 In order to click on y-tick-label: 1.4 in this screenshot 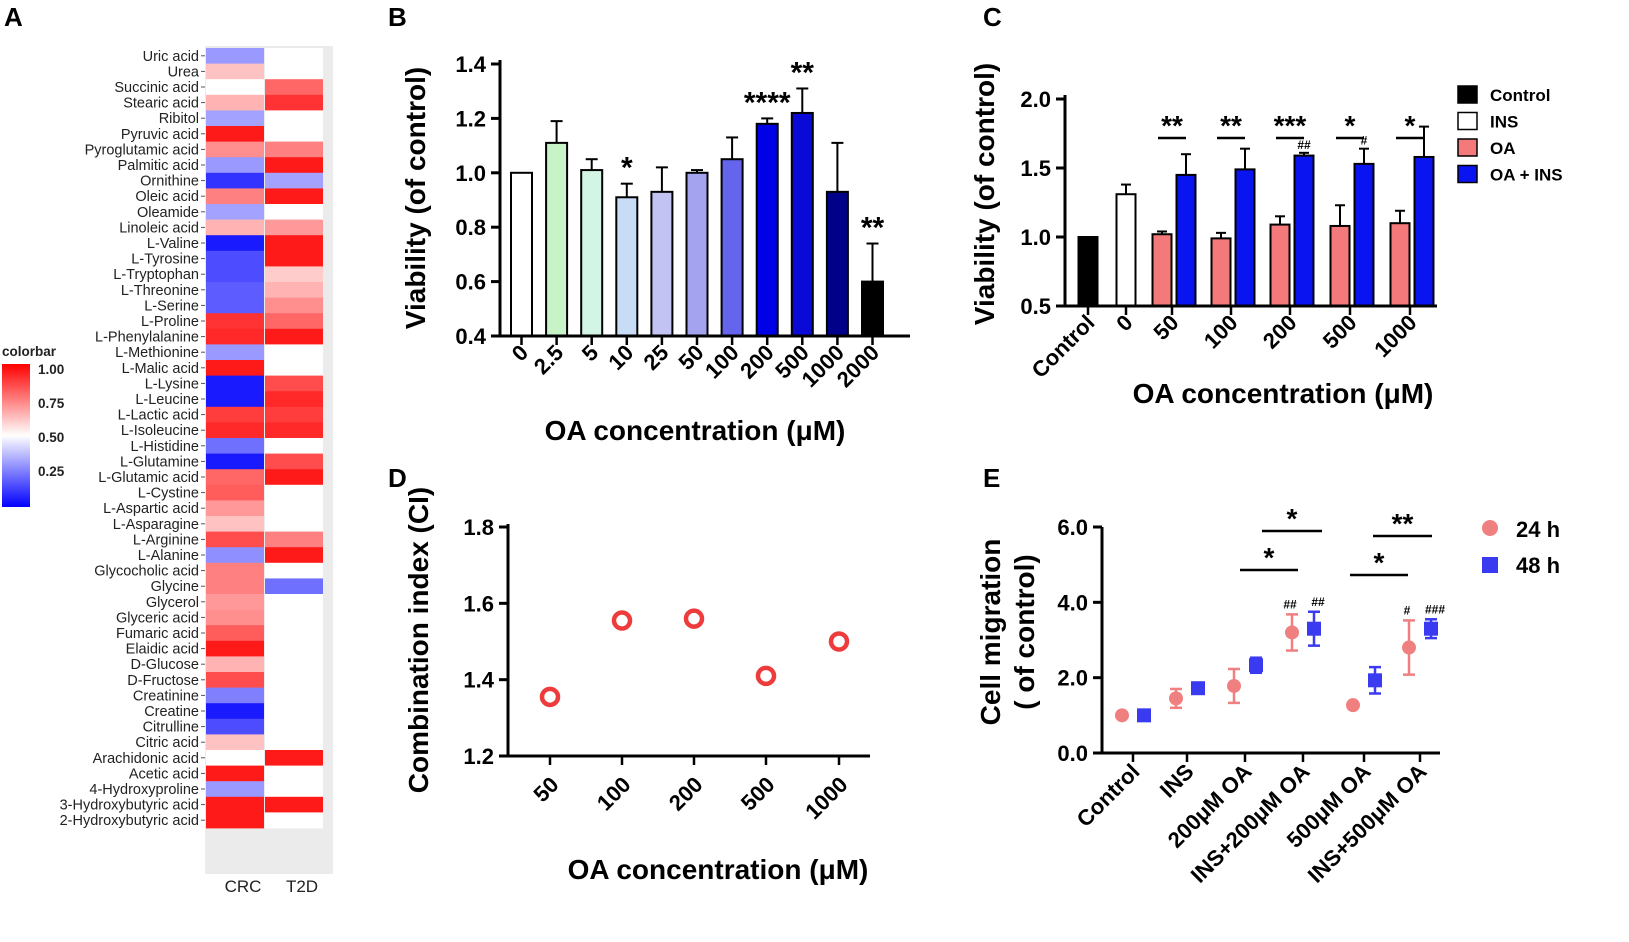, I will do `click(470, 64)`.